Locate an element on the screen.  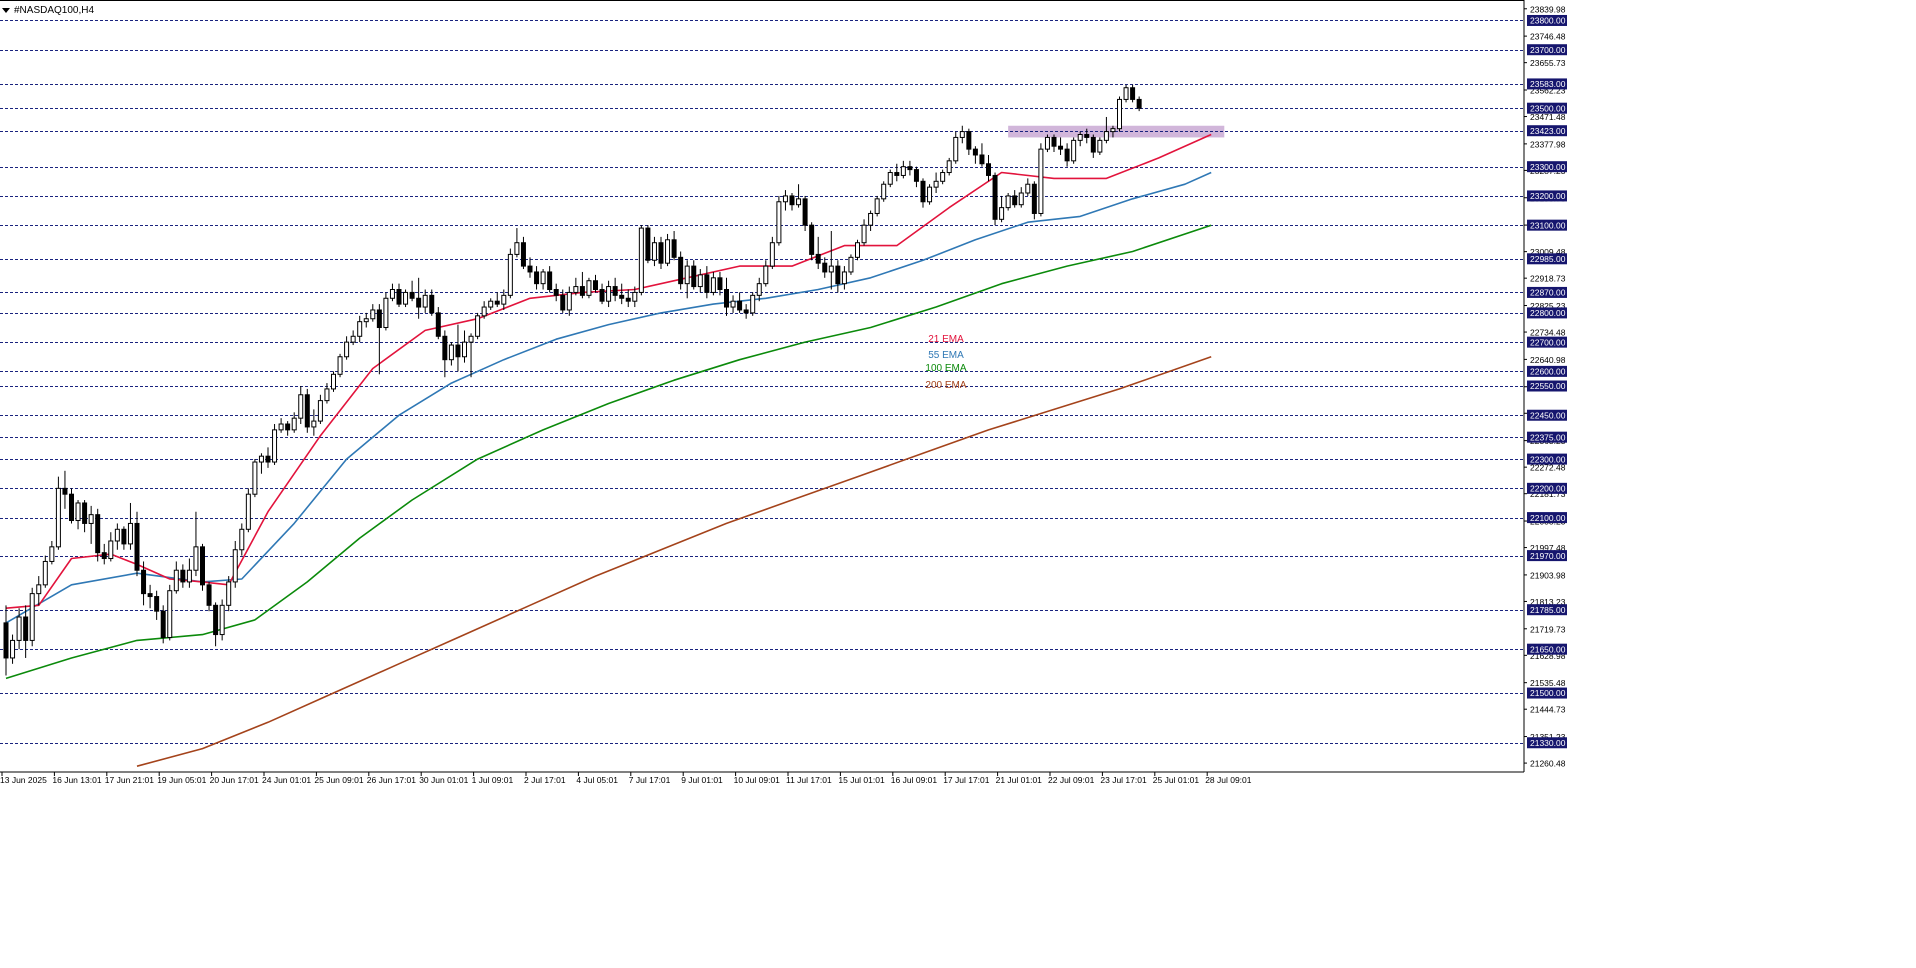
time-tick-label: 20 Jun 17:01 is located at coordinates (234, 780).